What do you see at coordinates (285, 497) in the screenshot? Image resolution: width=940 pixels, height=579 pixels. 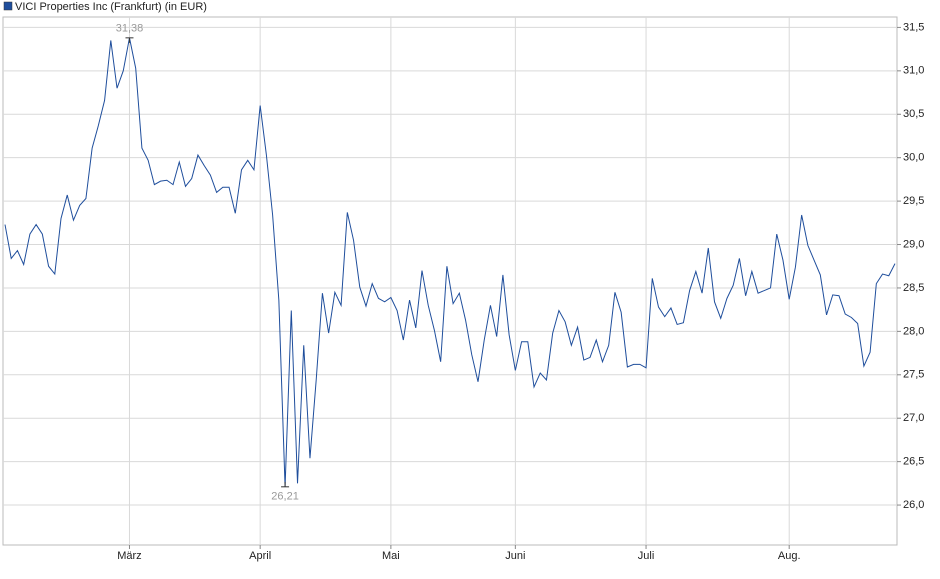 I see `extreme-label: 26,21` at bounding box center [285, 497].